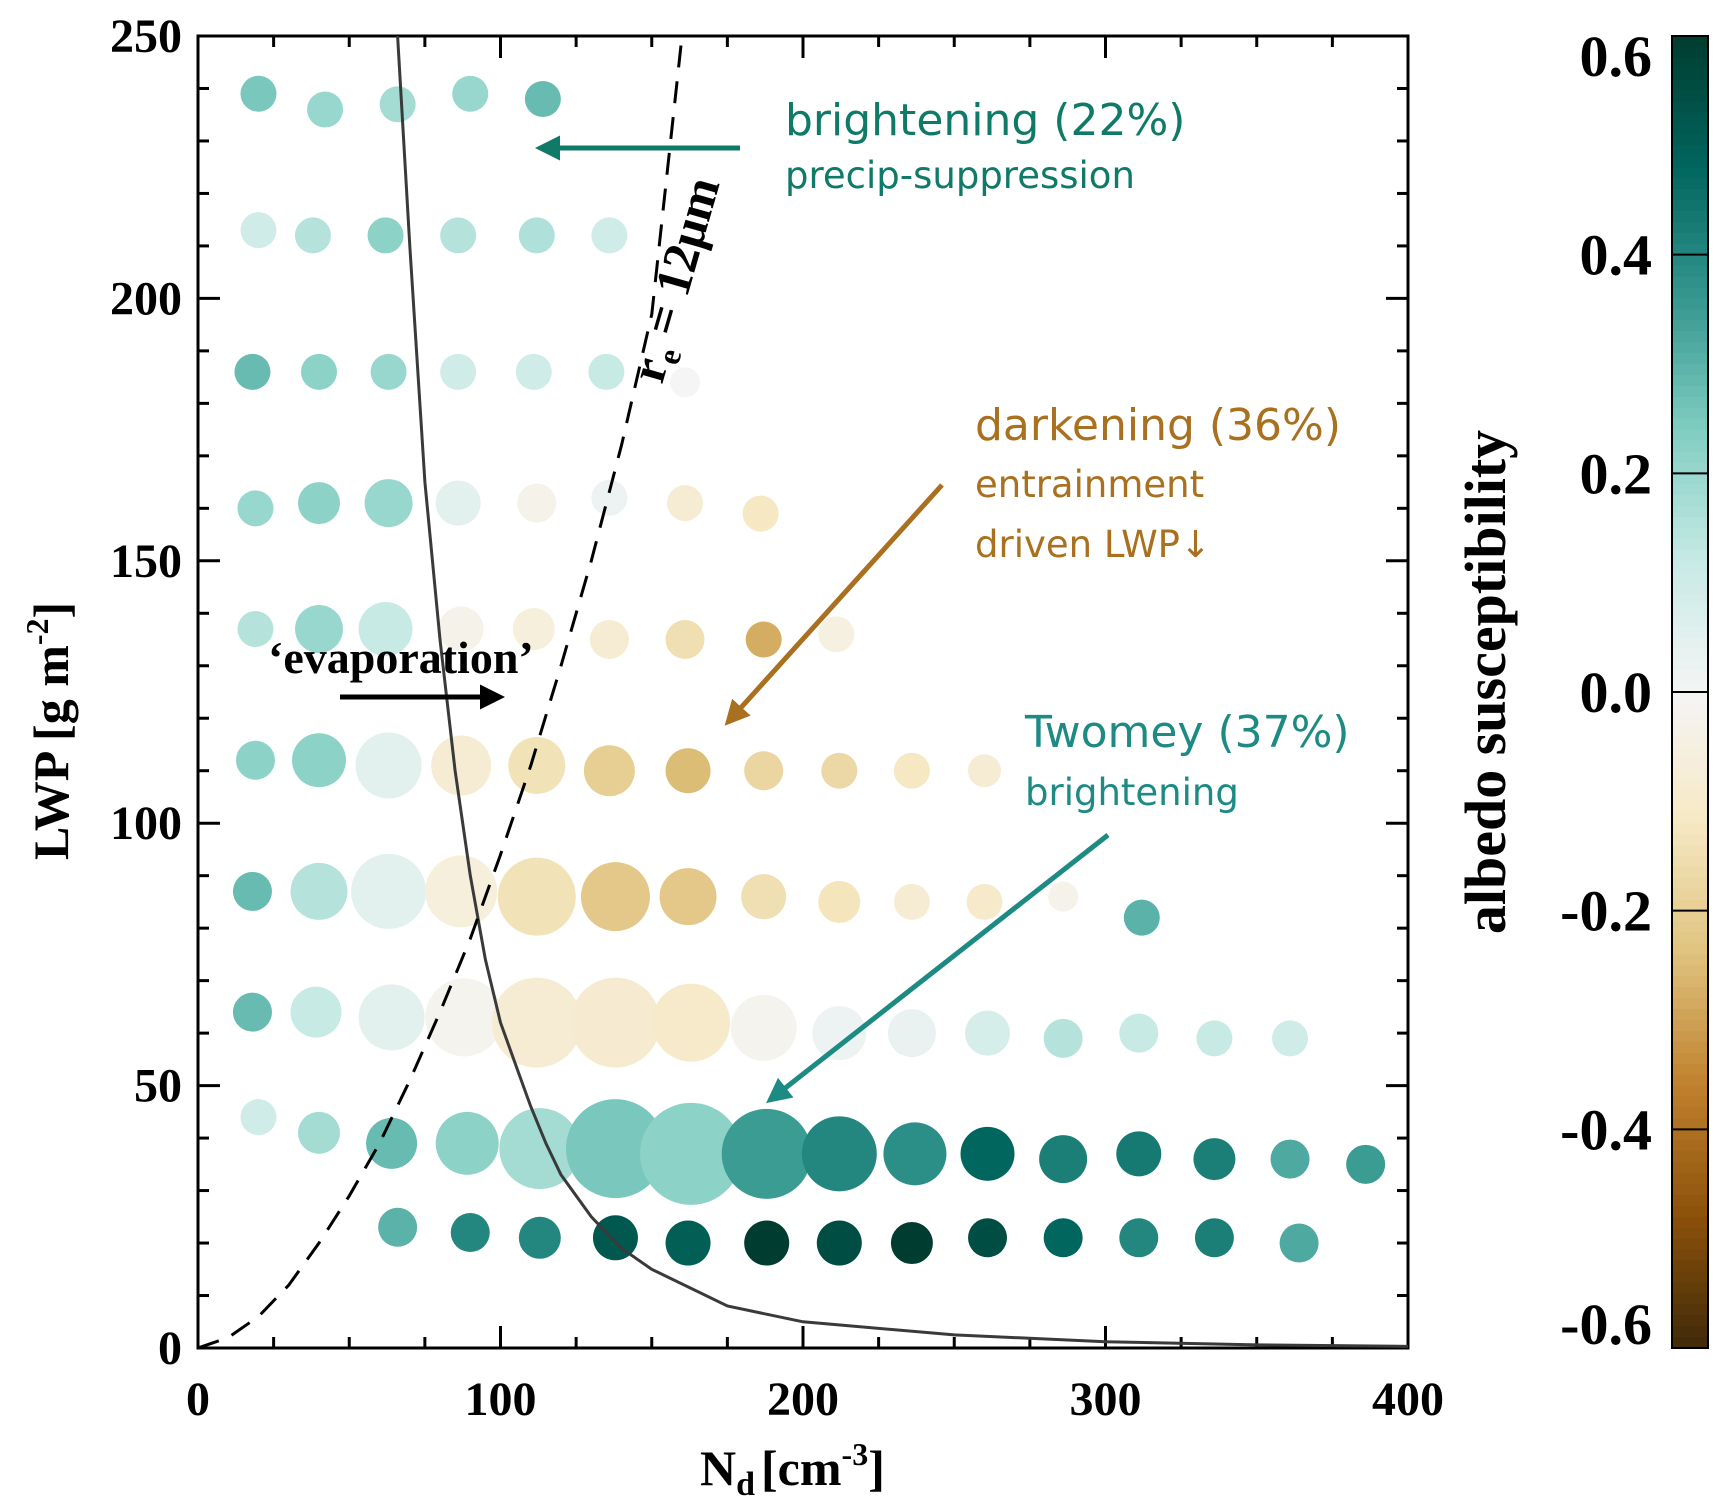 The image size is (1732, 1503). I want to click on y-tick-label: 50, so click(158, 1086).